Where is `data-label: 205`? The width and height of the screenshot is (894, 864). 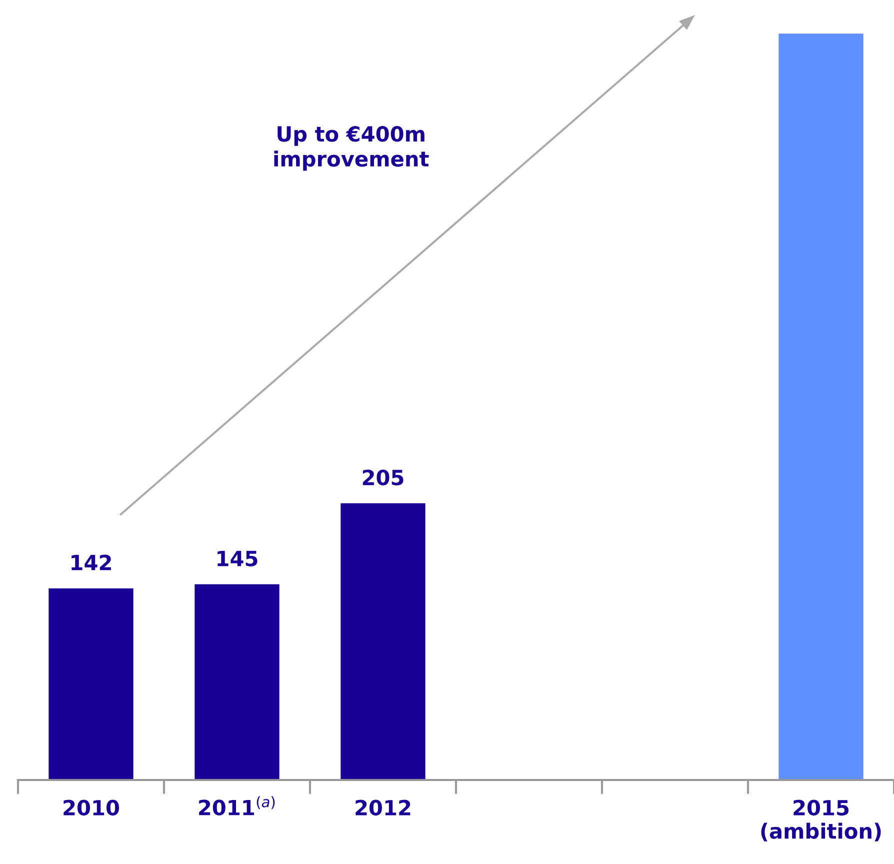 data-label: 205 is located at coordinates (383, 478).